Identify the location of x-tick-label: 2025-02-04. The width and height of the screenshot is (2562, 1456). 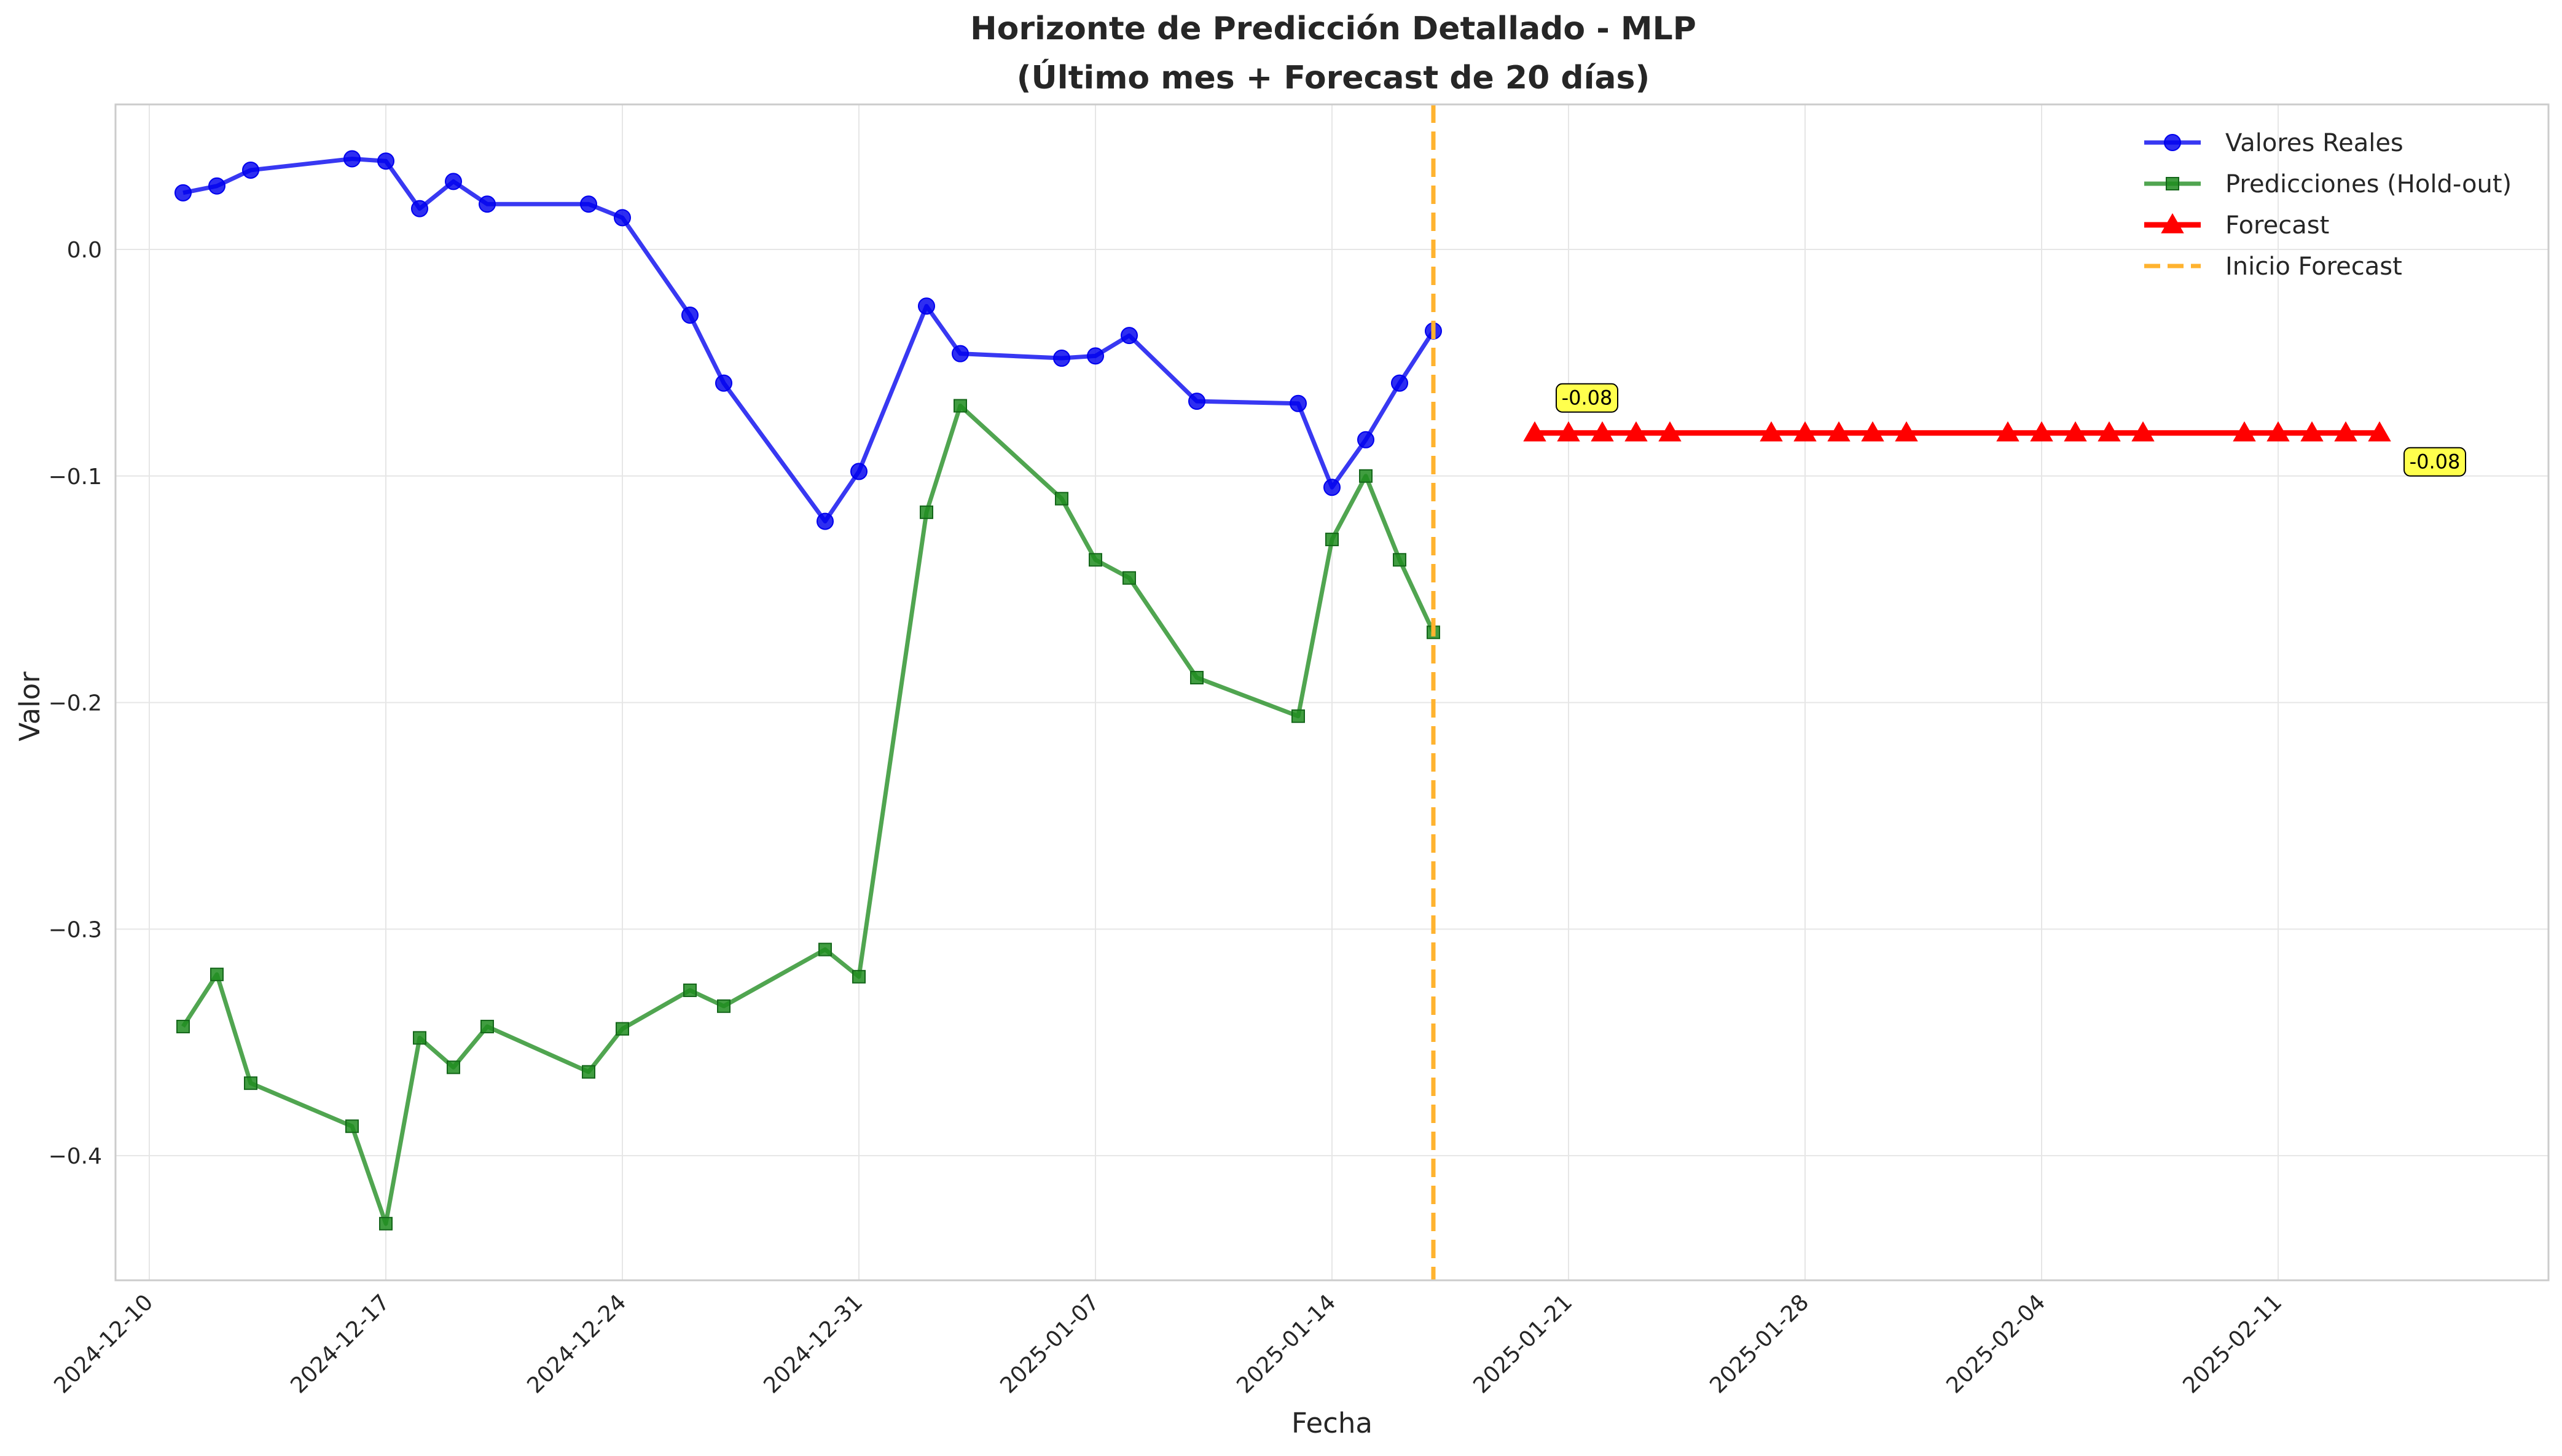
(1995, 1344).